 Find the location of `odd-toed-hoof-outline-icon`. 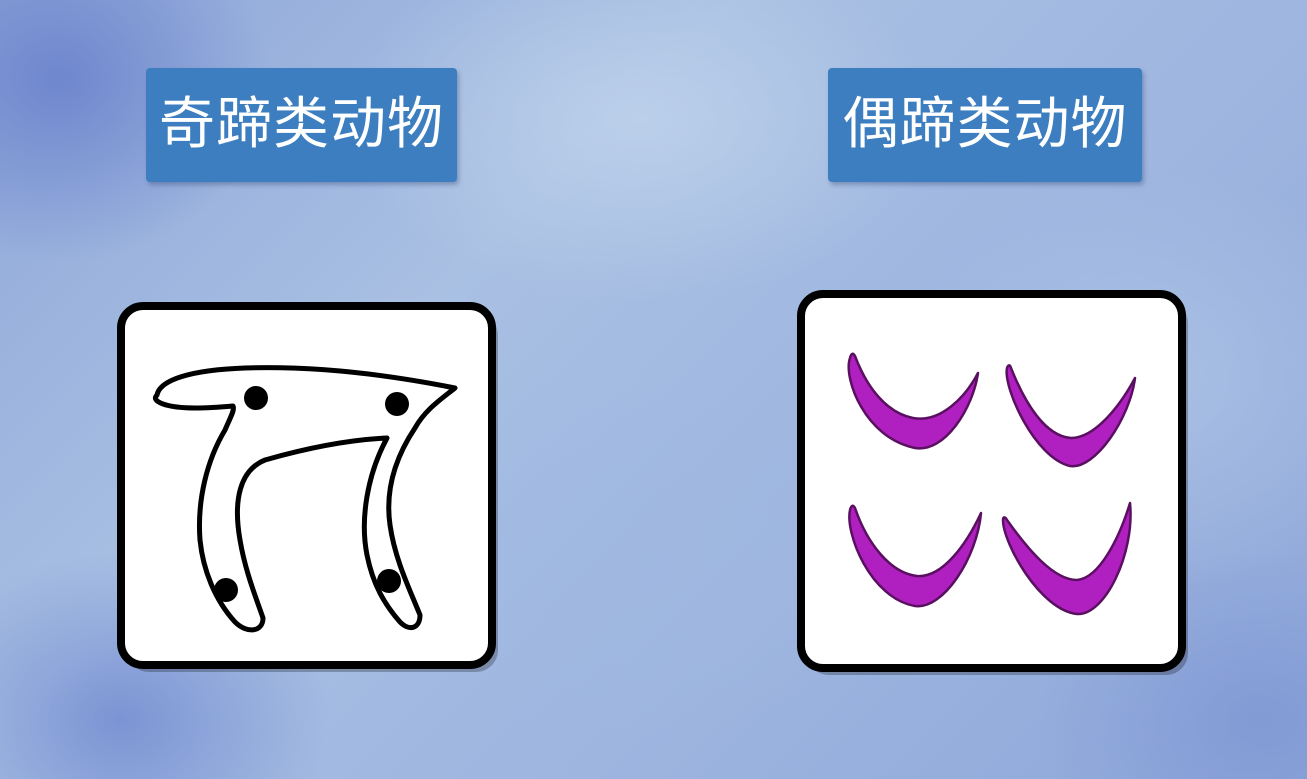

odd-toed-hoof-outline-icon is located at coordinates (307, 487).